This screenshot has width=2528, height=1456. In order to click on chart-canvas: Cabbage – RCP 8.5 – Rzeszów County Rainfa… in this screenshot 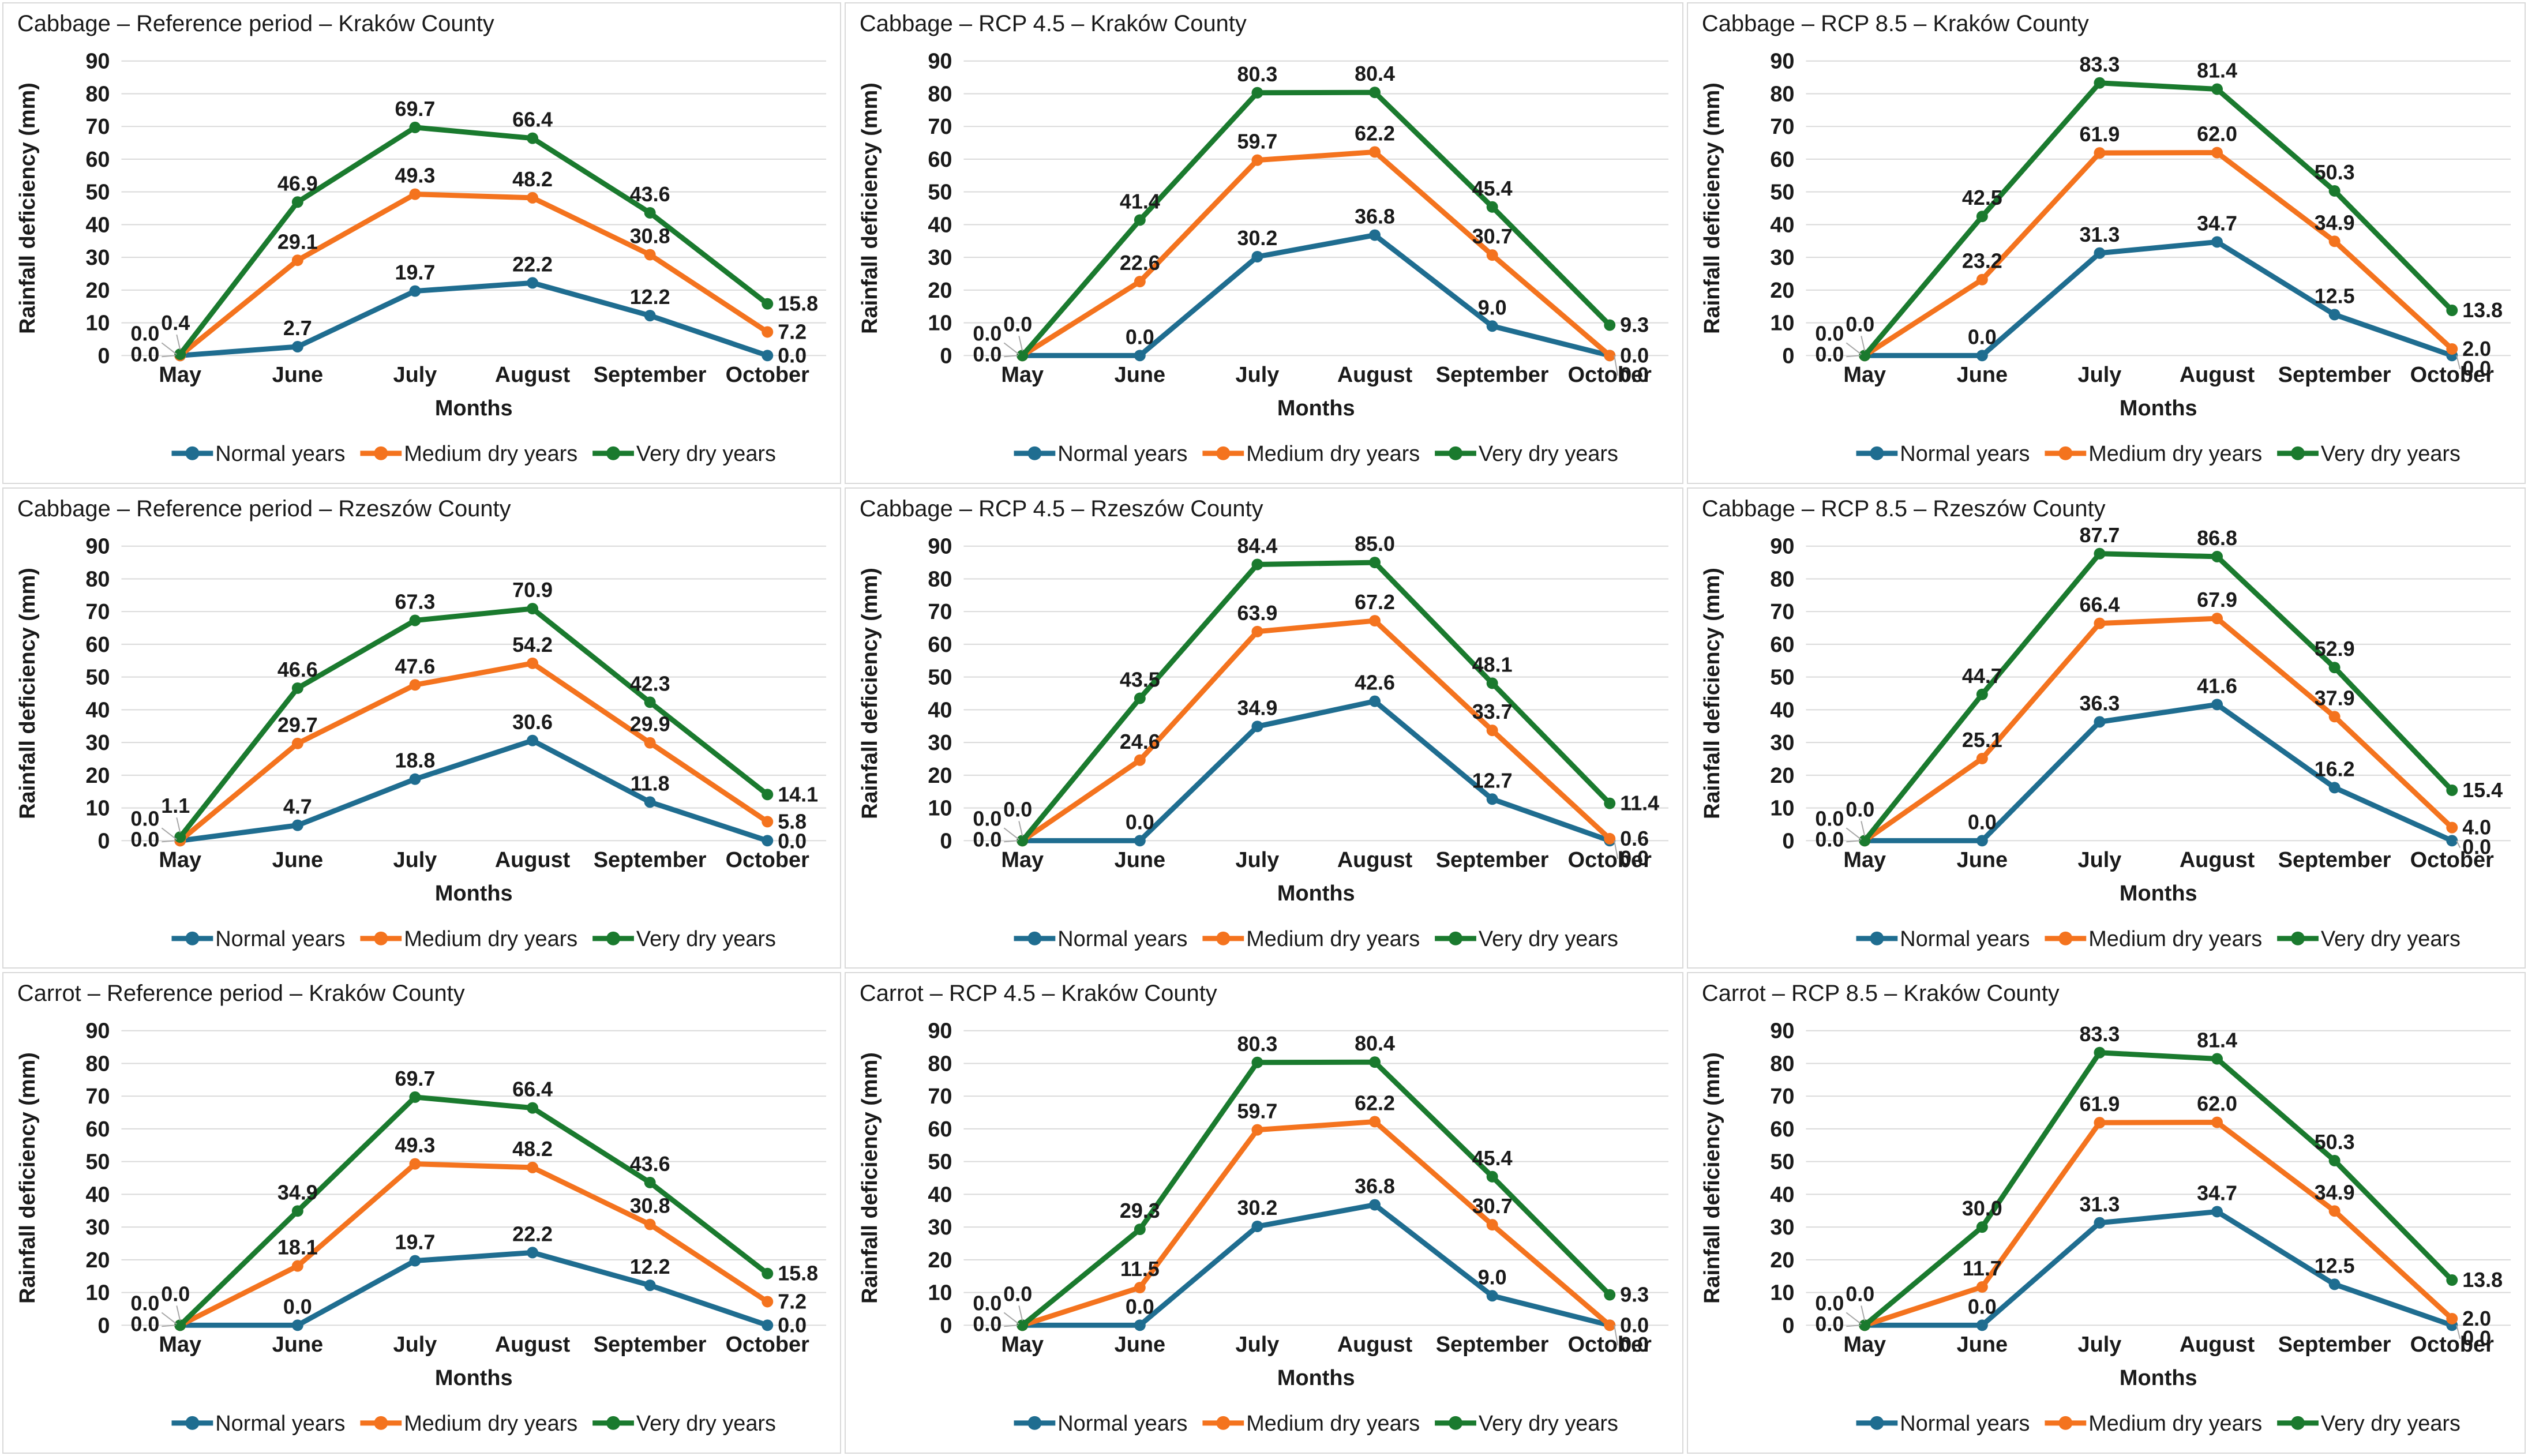, I will do `click(2105, 724)`.